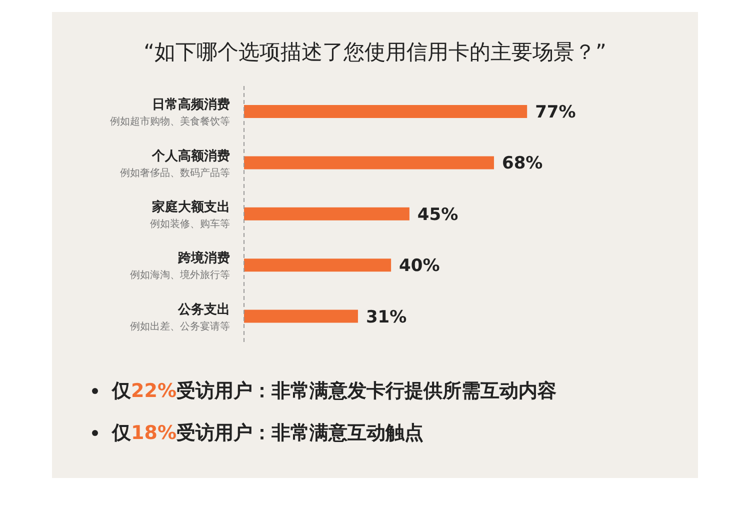 This screenshot has width=750, height=523. What do you see at coordinates (268, 433) in the screenshot?
I see `text: 仅18%受访用户：非常满意互动触点` at bounding box center [268, 433].